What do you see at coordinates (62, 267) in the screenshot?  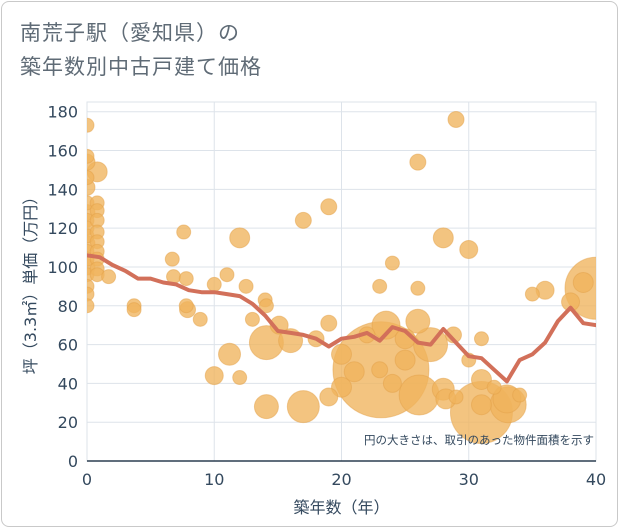 I see `y-tick-label: 100` at bounding box center [62, 267].